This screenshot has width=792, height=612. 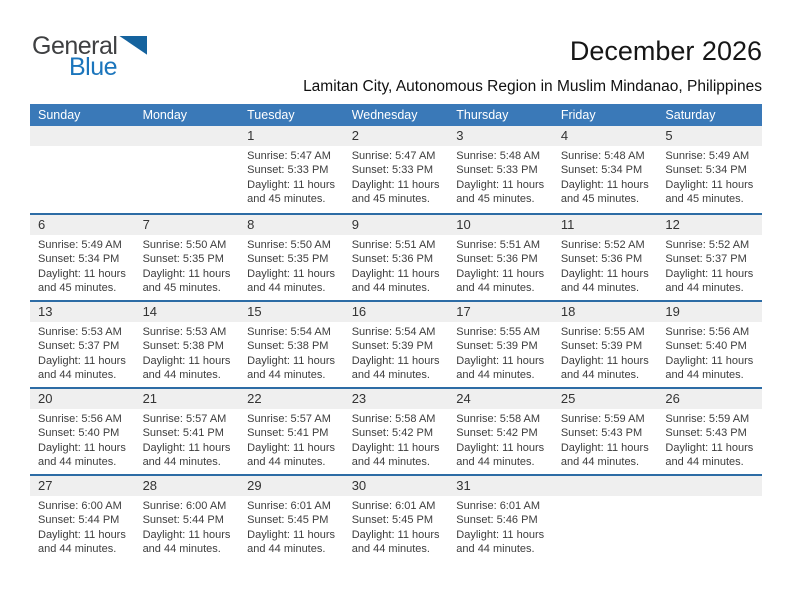 I want to click on day-number-band: 1, so click(x=291, y=136).